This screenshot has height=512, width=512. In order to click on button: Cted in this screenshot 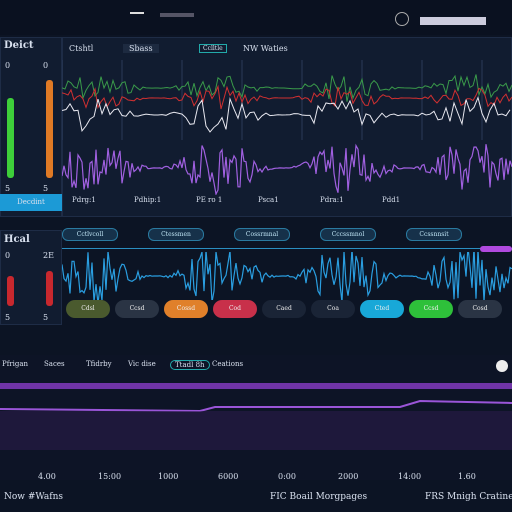, I will do `click(382, 309)`.